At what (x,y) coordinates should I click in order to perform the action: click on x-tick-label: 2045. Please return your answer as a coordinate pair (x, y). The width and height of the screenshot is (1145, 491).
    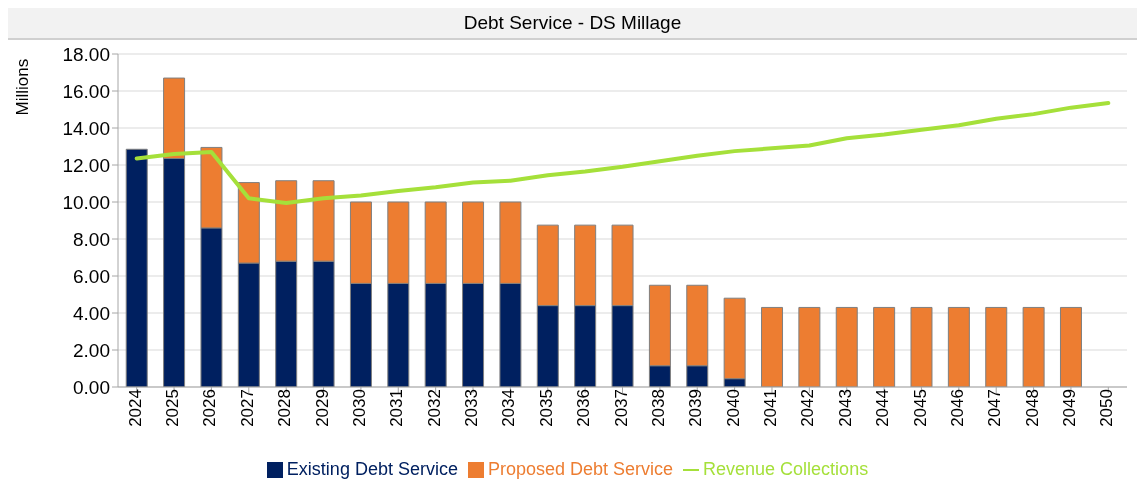
    Looking at the image, I should click on (920, 408).